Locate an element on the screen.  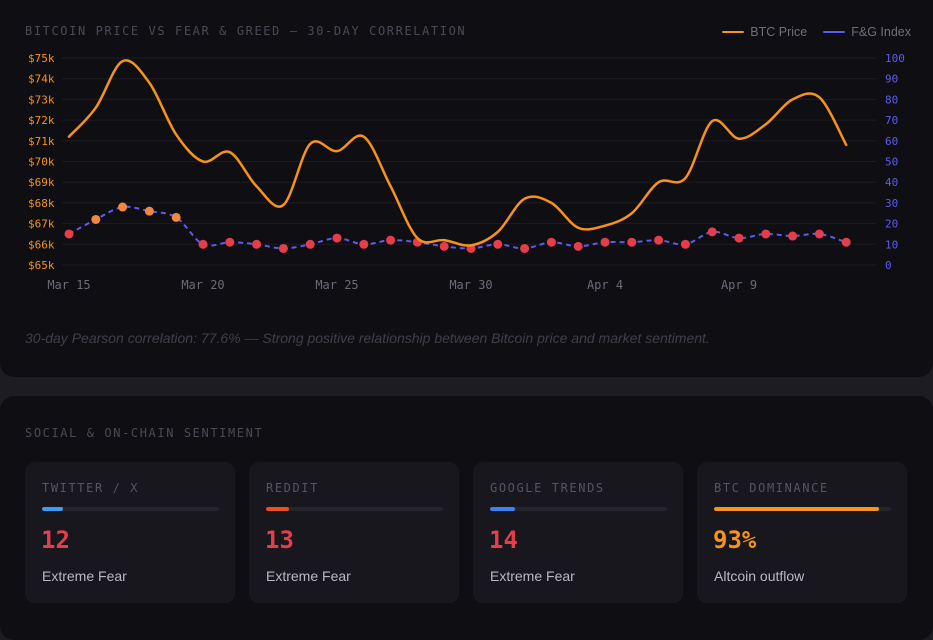
right-axis-tick-label: 50 is located at coordinates (891, 162).